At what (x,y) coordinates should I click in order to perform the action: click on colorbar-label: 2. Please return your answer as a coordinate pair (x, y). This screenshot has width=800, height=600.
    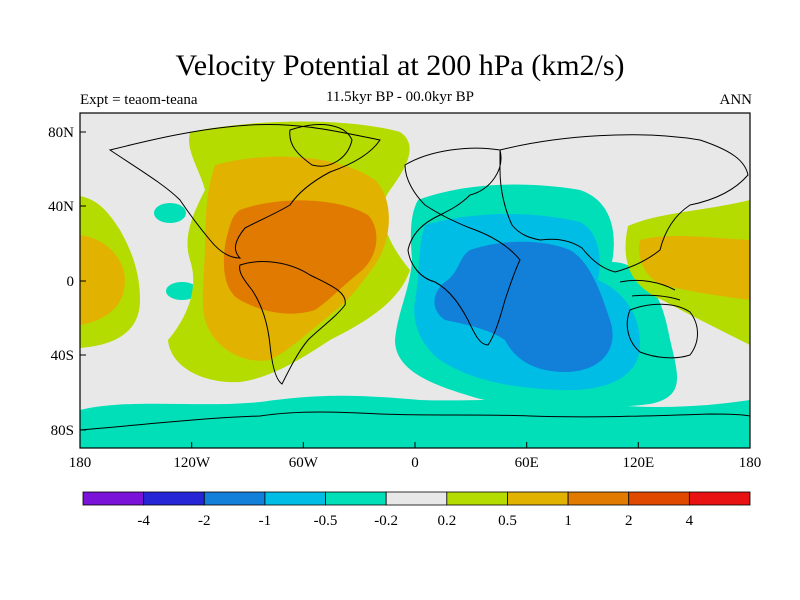
    Looking at the image, I should click on (629, 521).